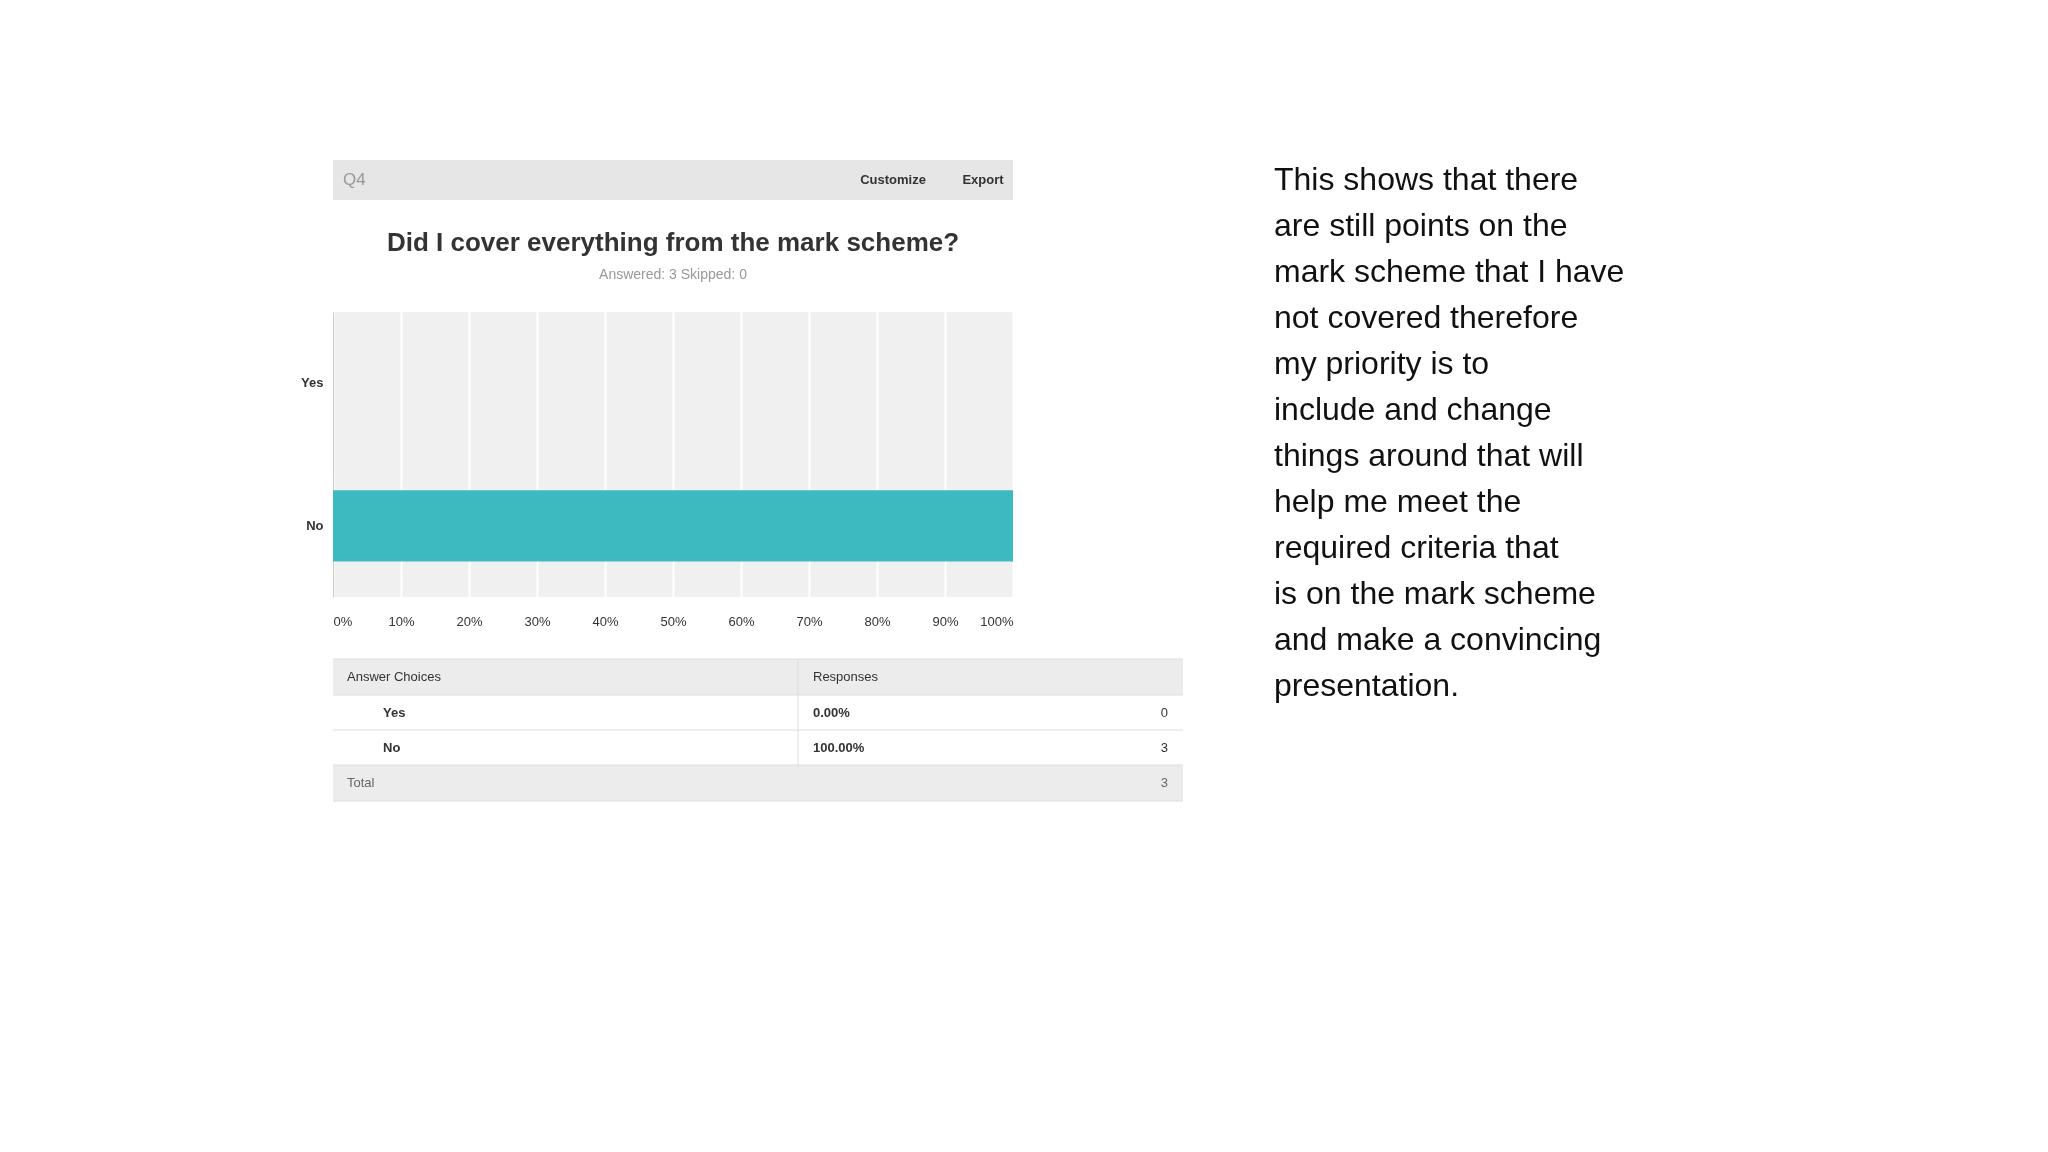  I want to click on category-label: No, so click(392, 747).